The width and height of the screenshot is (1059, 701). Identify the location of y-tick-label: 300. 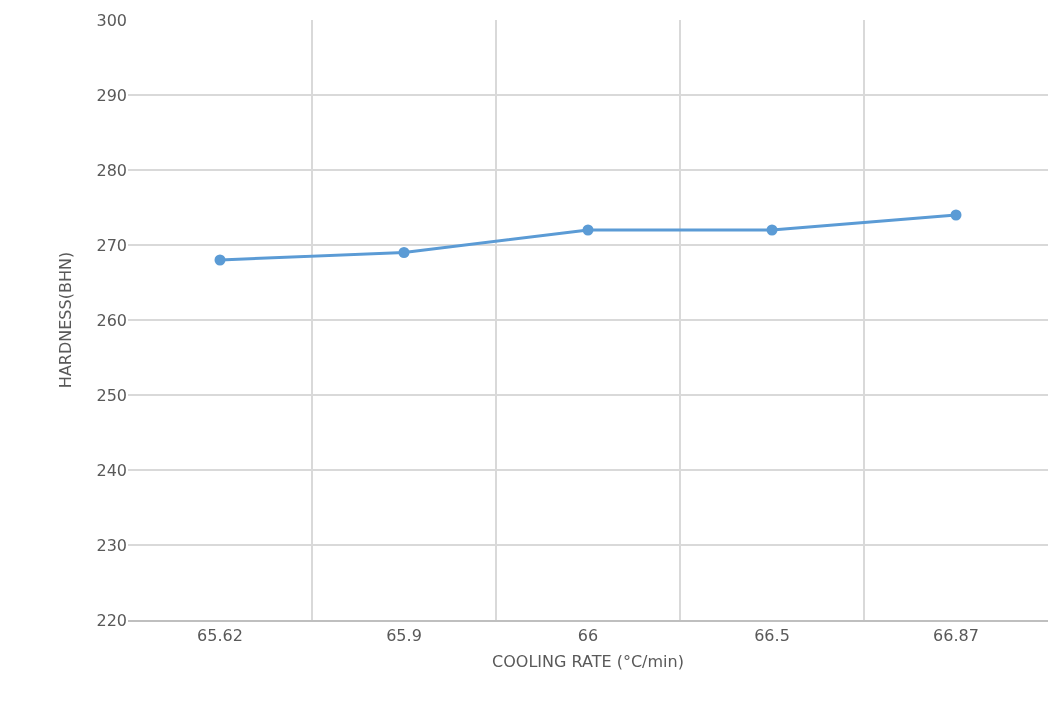
(111, 20).